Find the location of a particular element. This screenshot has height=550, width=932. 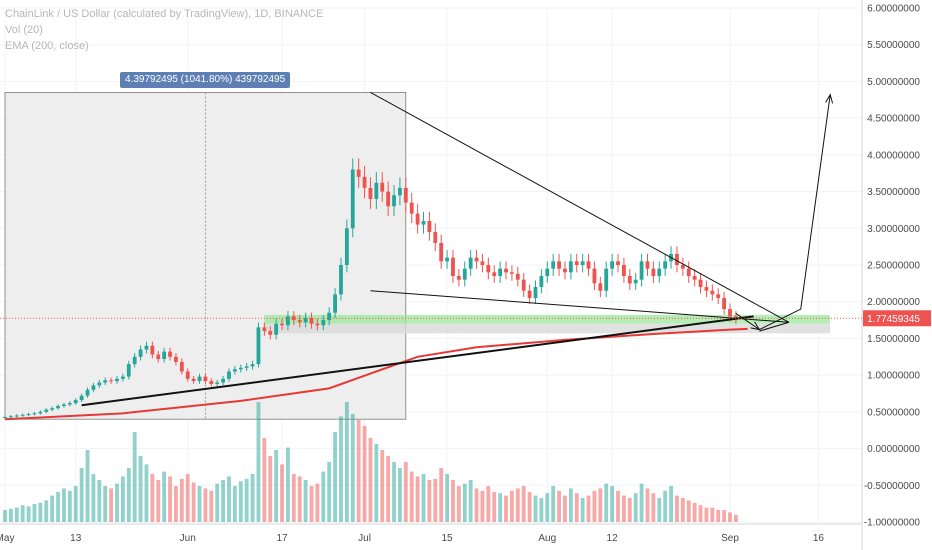

price-tick-label: 2.00000000 is located at coordinates (893, 302).